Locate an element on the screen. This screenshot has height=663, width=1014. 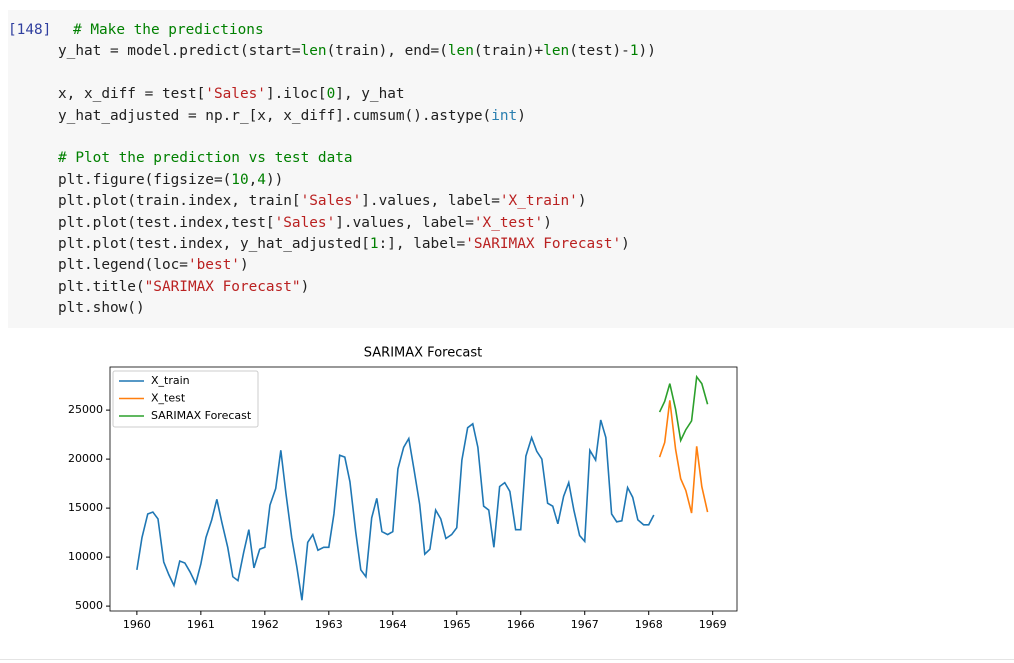
code-line: plt.legend(loc='best') is located at coordinates (357, 265).